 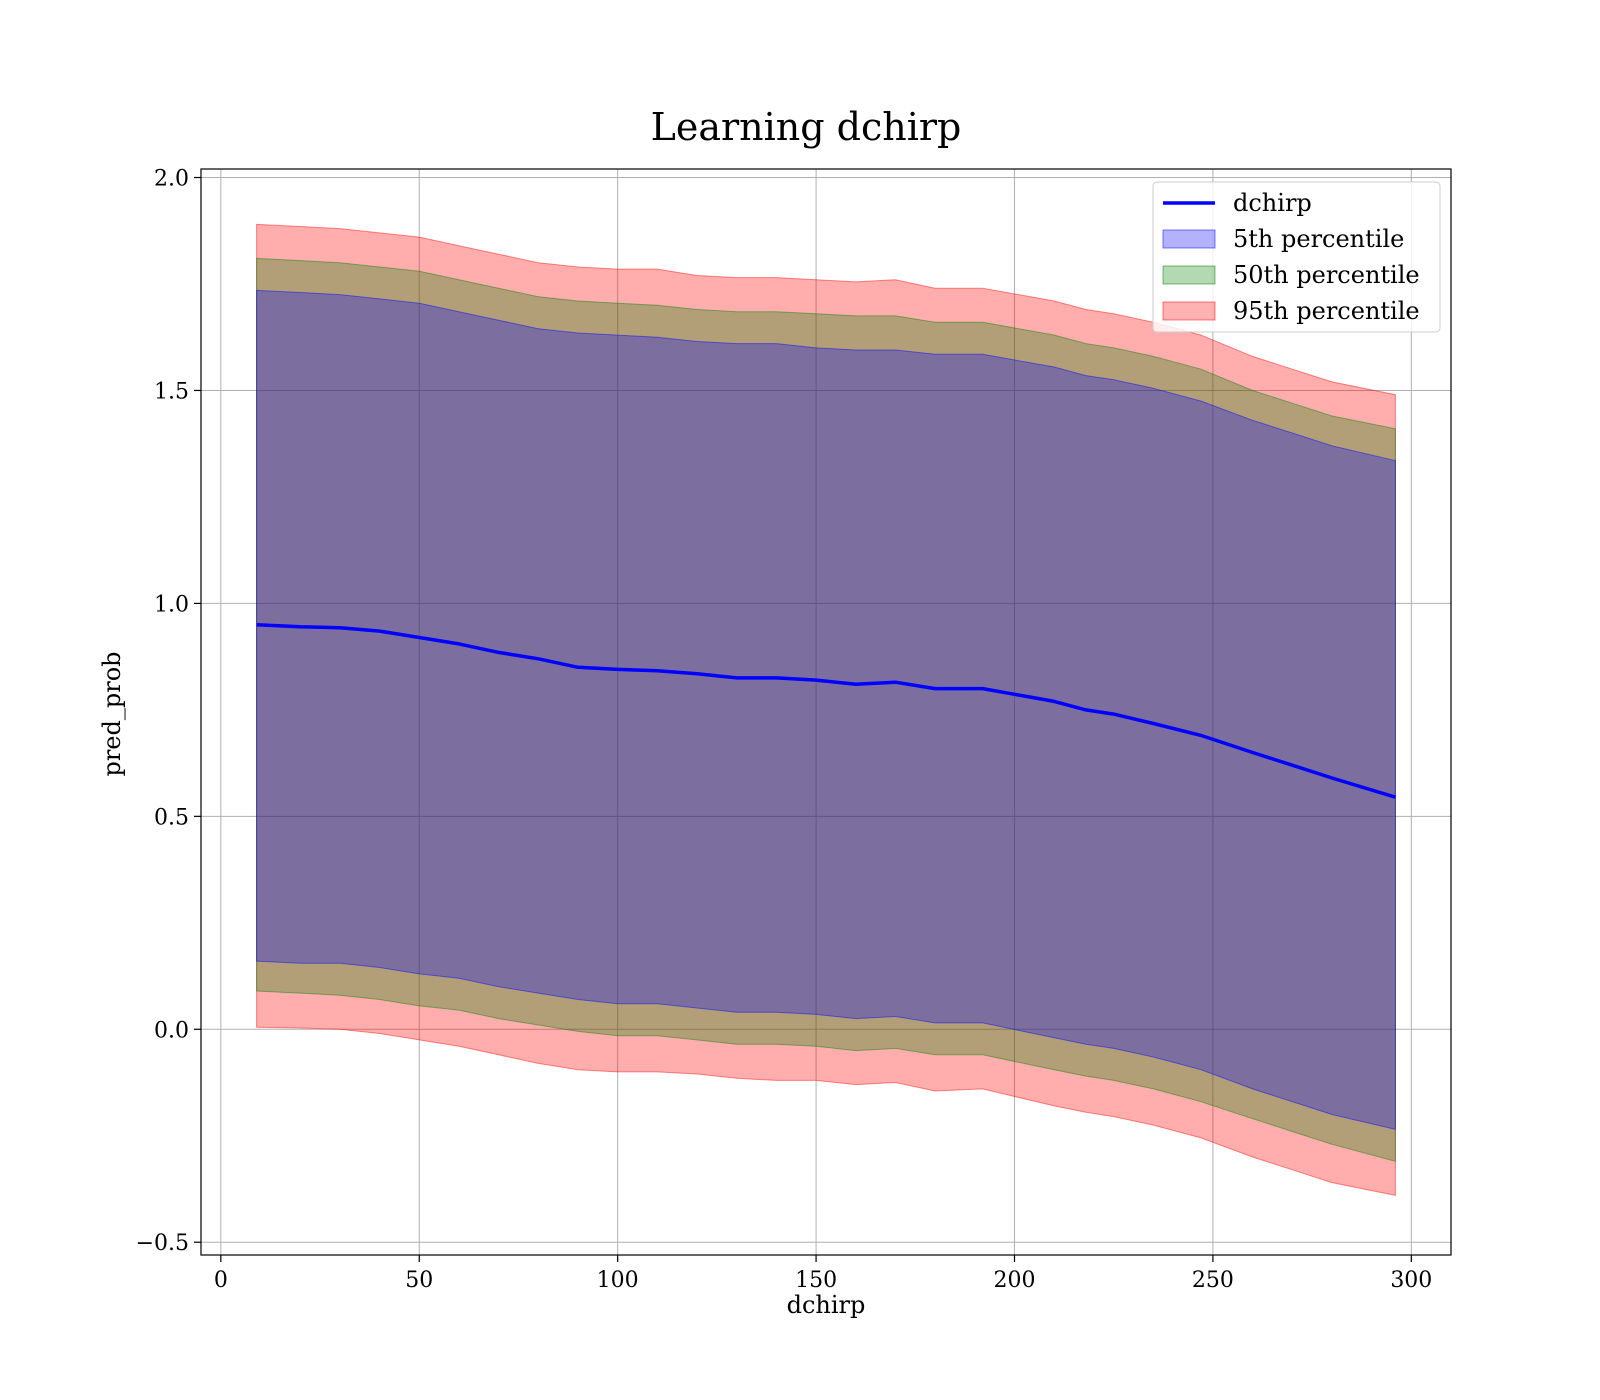 What do you see at coordinates (1272, 203) in the screenshot?
I see `legend-label-dchirp: dchirp` at bounding box center [1272, 203].